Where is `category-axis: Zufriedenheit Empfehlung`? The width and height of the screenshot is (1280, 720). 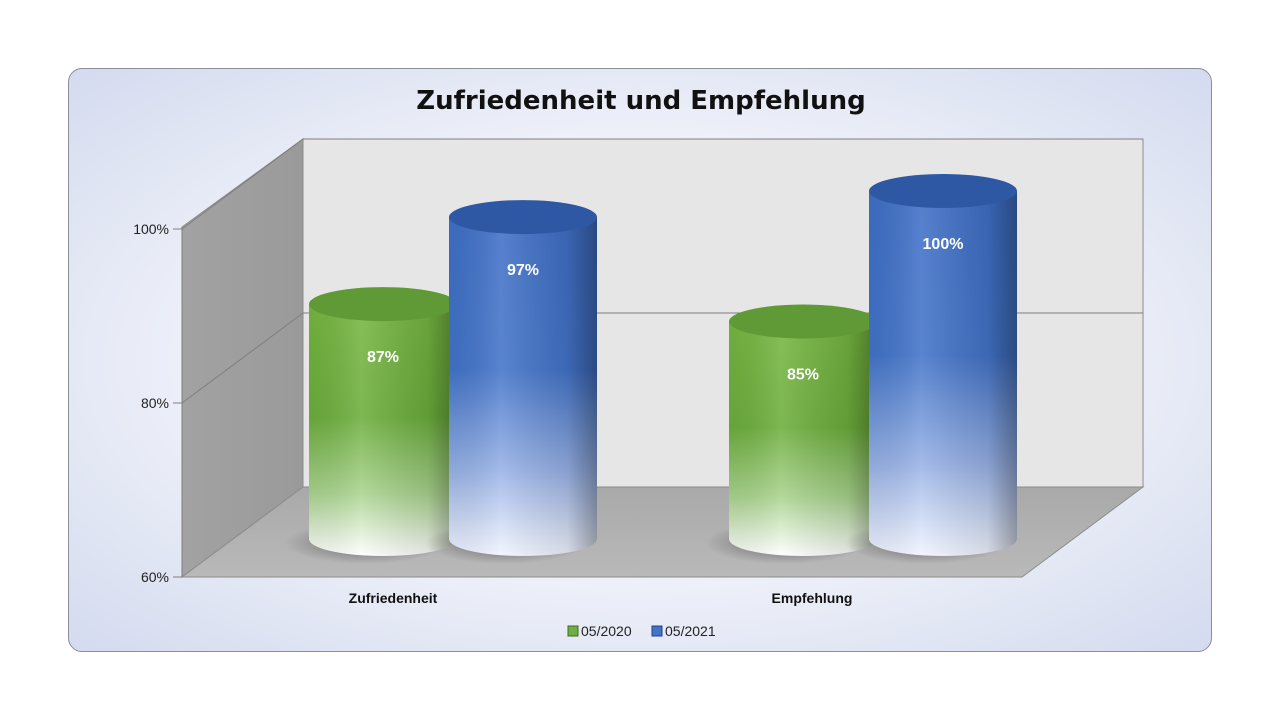
category-axis: Zufriedenheit Empfehlung is located at coordinates (601, 598).